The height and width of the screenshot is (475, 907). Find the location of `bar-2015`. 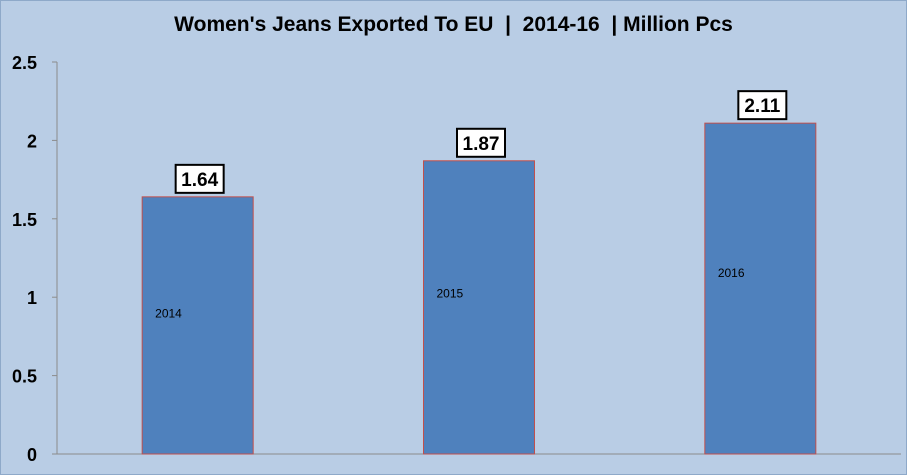

bar-2015 is located at coordinates (479, 307).